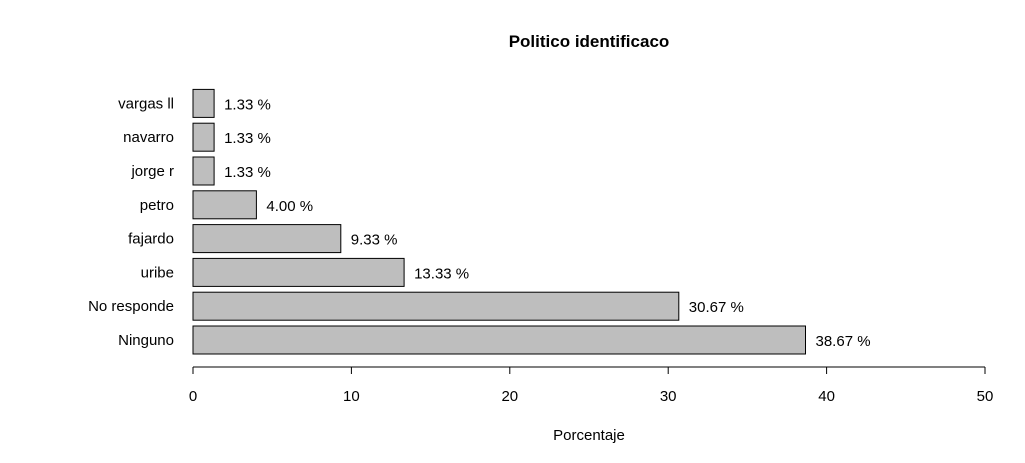  Describe the element at coordinates (203, 171) in the screenshot. I see `bar-jorge-r` at that location.